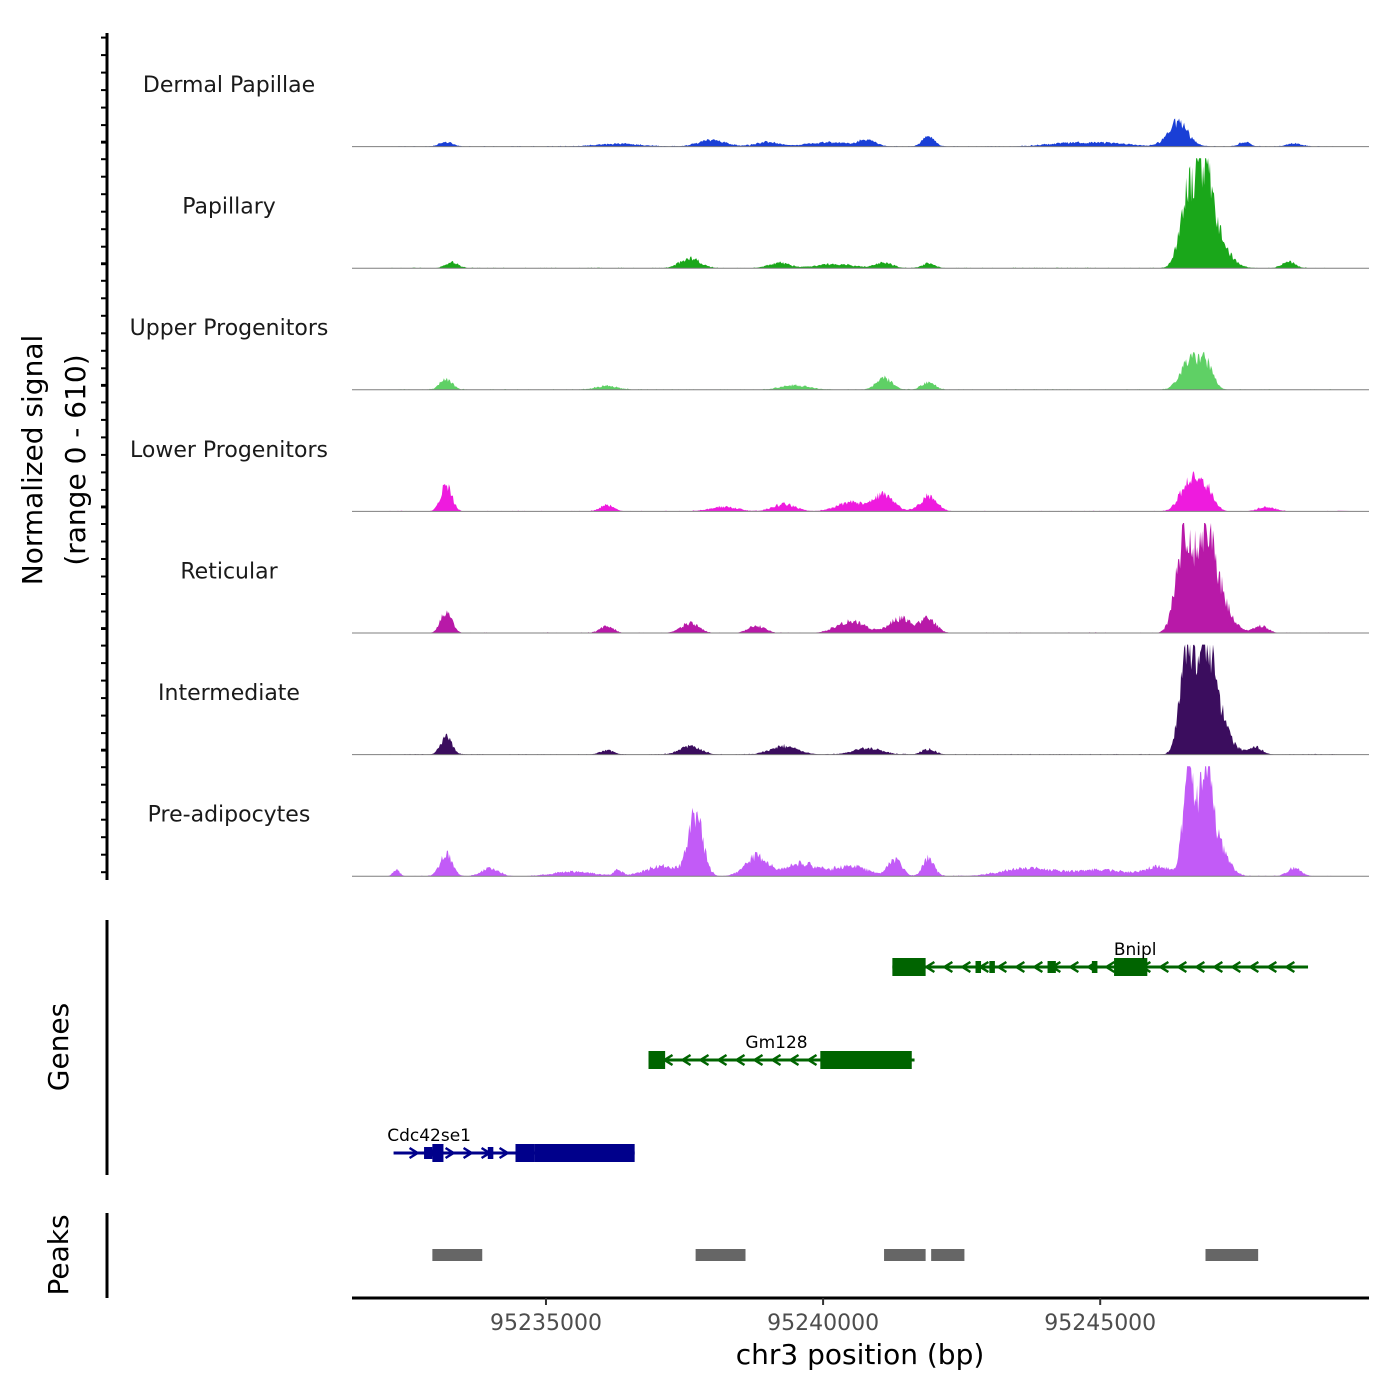 The height and width of the screenshot is (1400, 1400). I want to click on coverage-y-axis-title-line2: (range 0 - 610), so click(75, 459).